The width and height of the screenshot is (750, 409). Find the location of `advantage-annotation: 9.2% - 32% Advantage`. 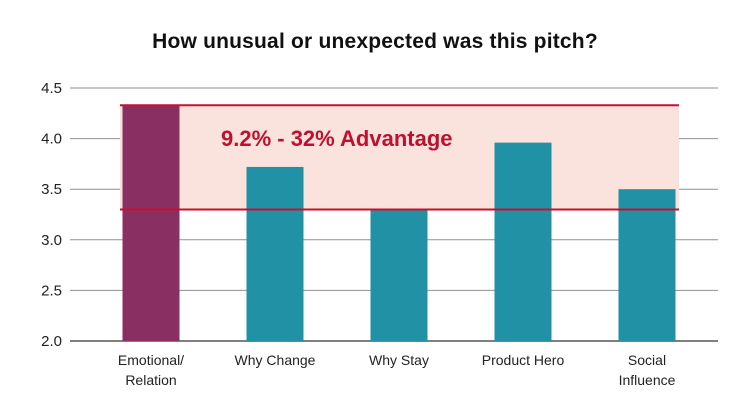

advantage-annotation: 9.2% - 32% Advantage is located at coordinates (337, 138).